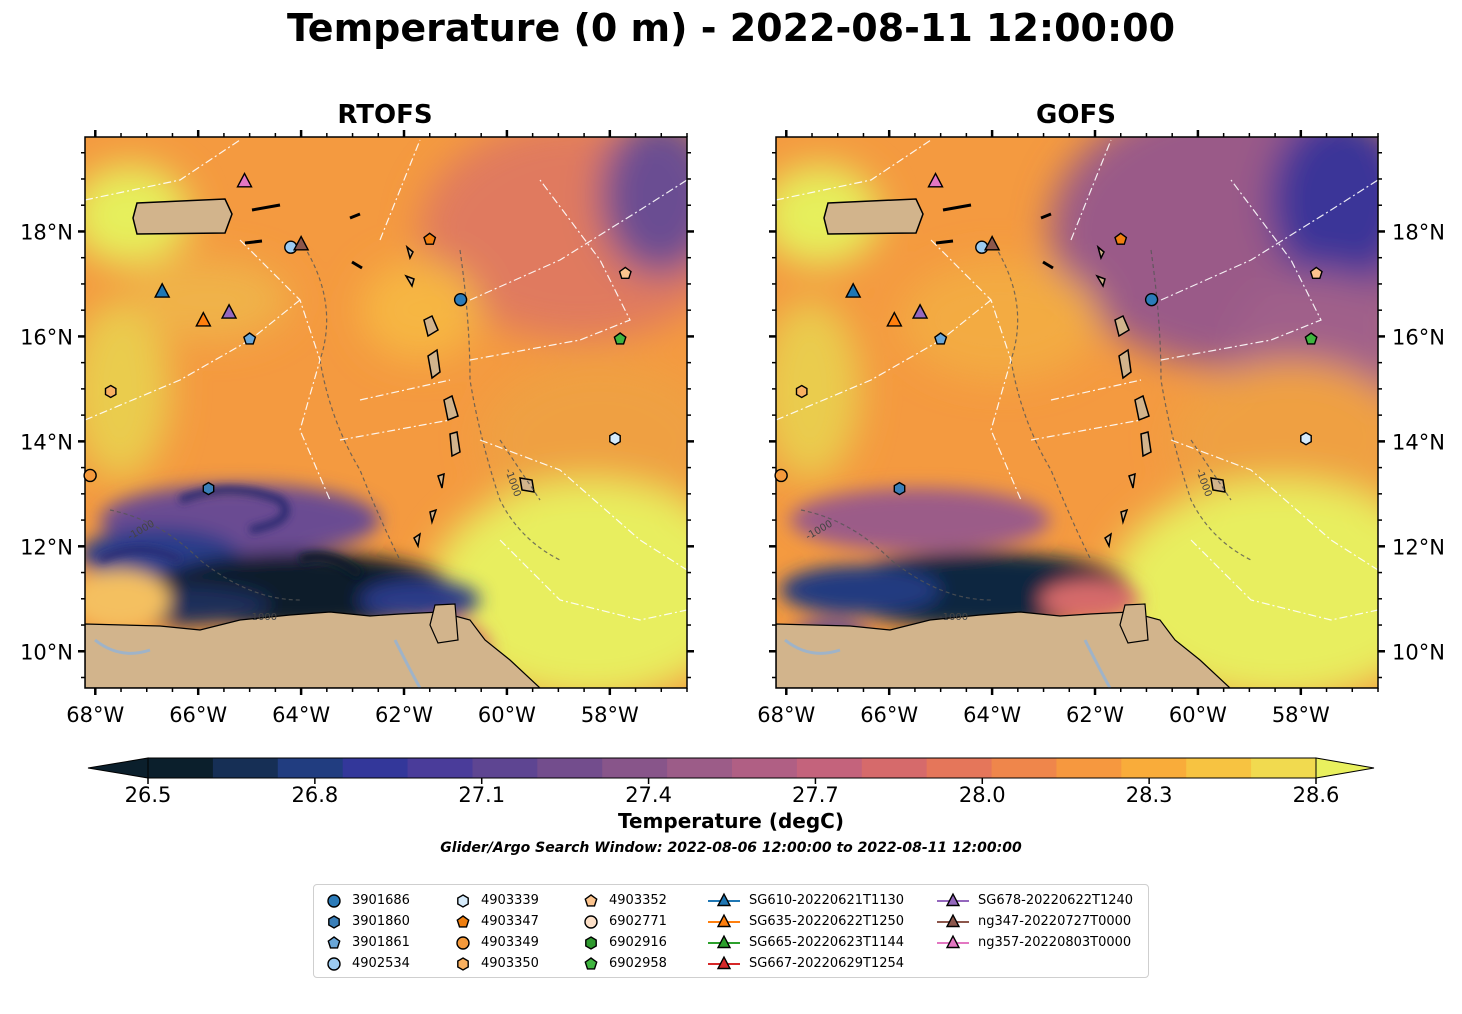 The image size is (1462, 1014). I want to click on panel-title-gofs: GOFS, so click(1076, 115).